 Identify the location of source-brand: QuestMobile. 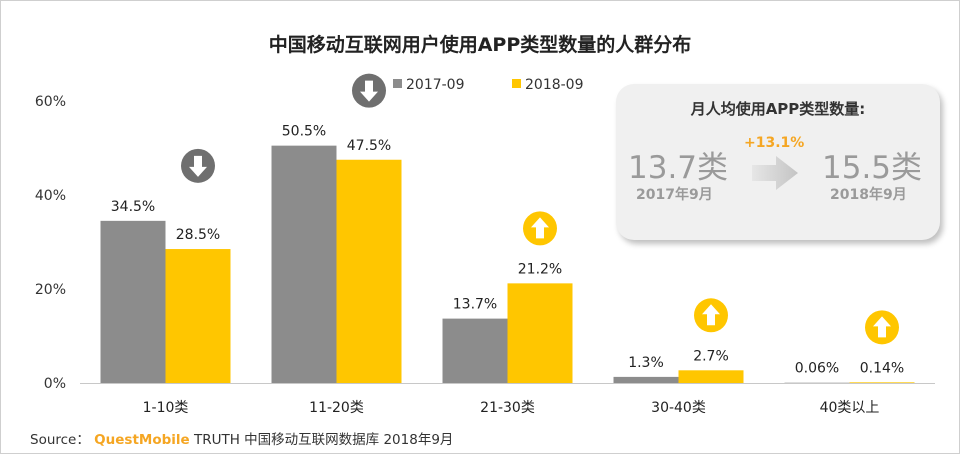
(142, 440).